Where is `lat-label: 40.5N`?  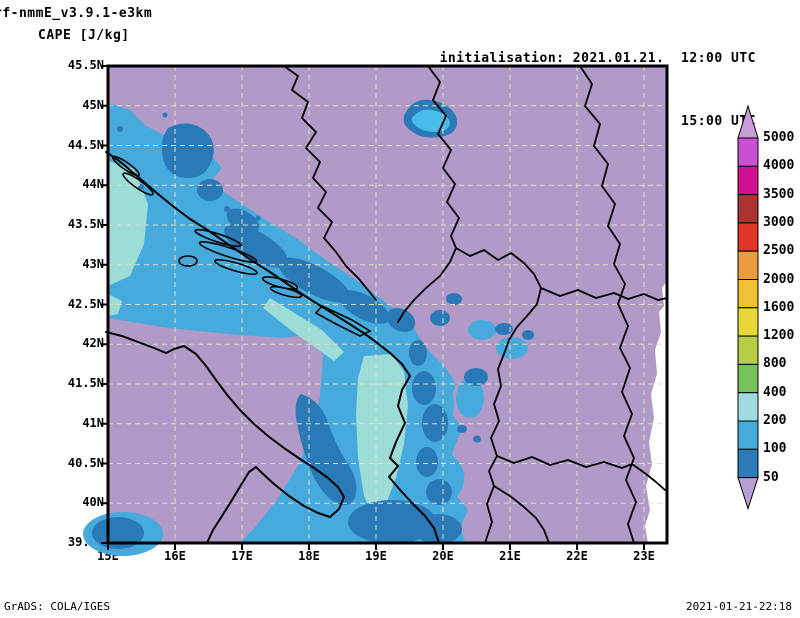 lat-label: 40.5N is located at coordinates (85, 462).